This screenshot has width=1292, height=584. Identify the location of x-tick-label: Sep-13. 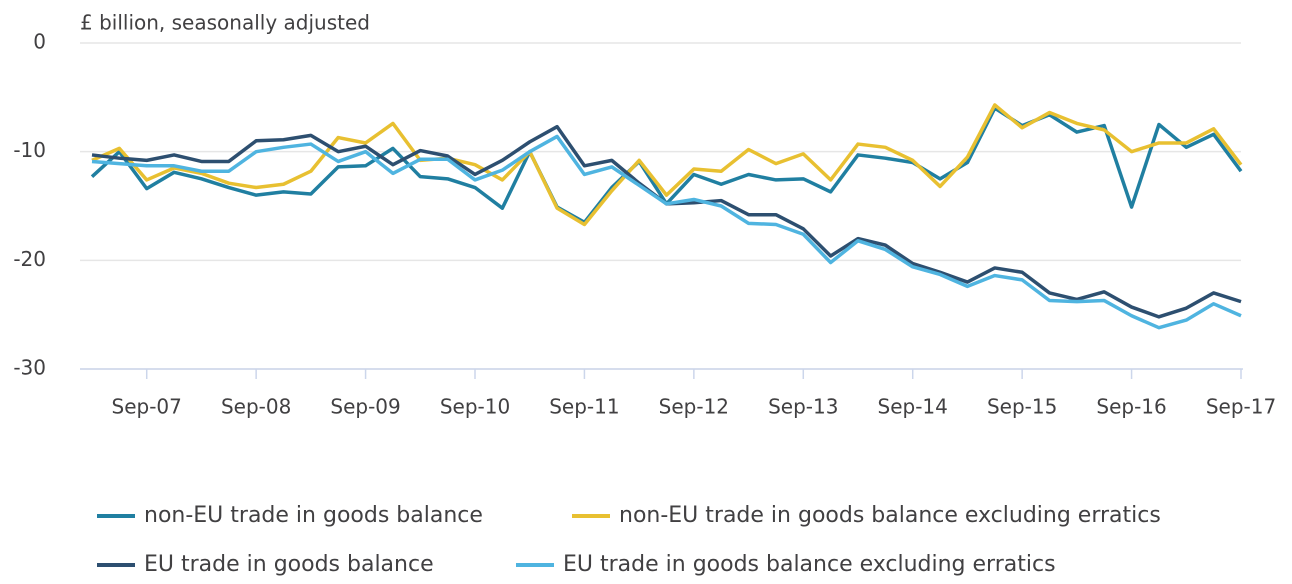
(803, 407).